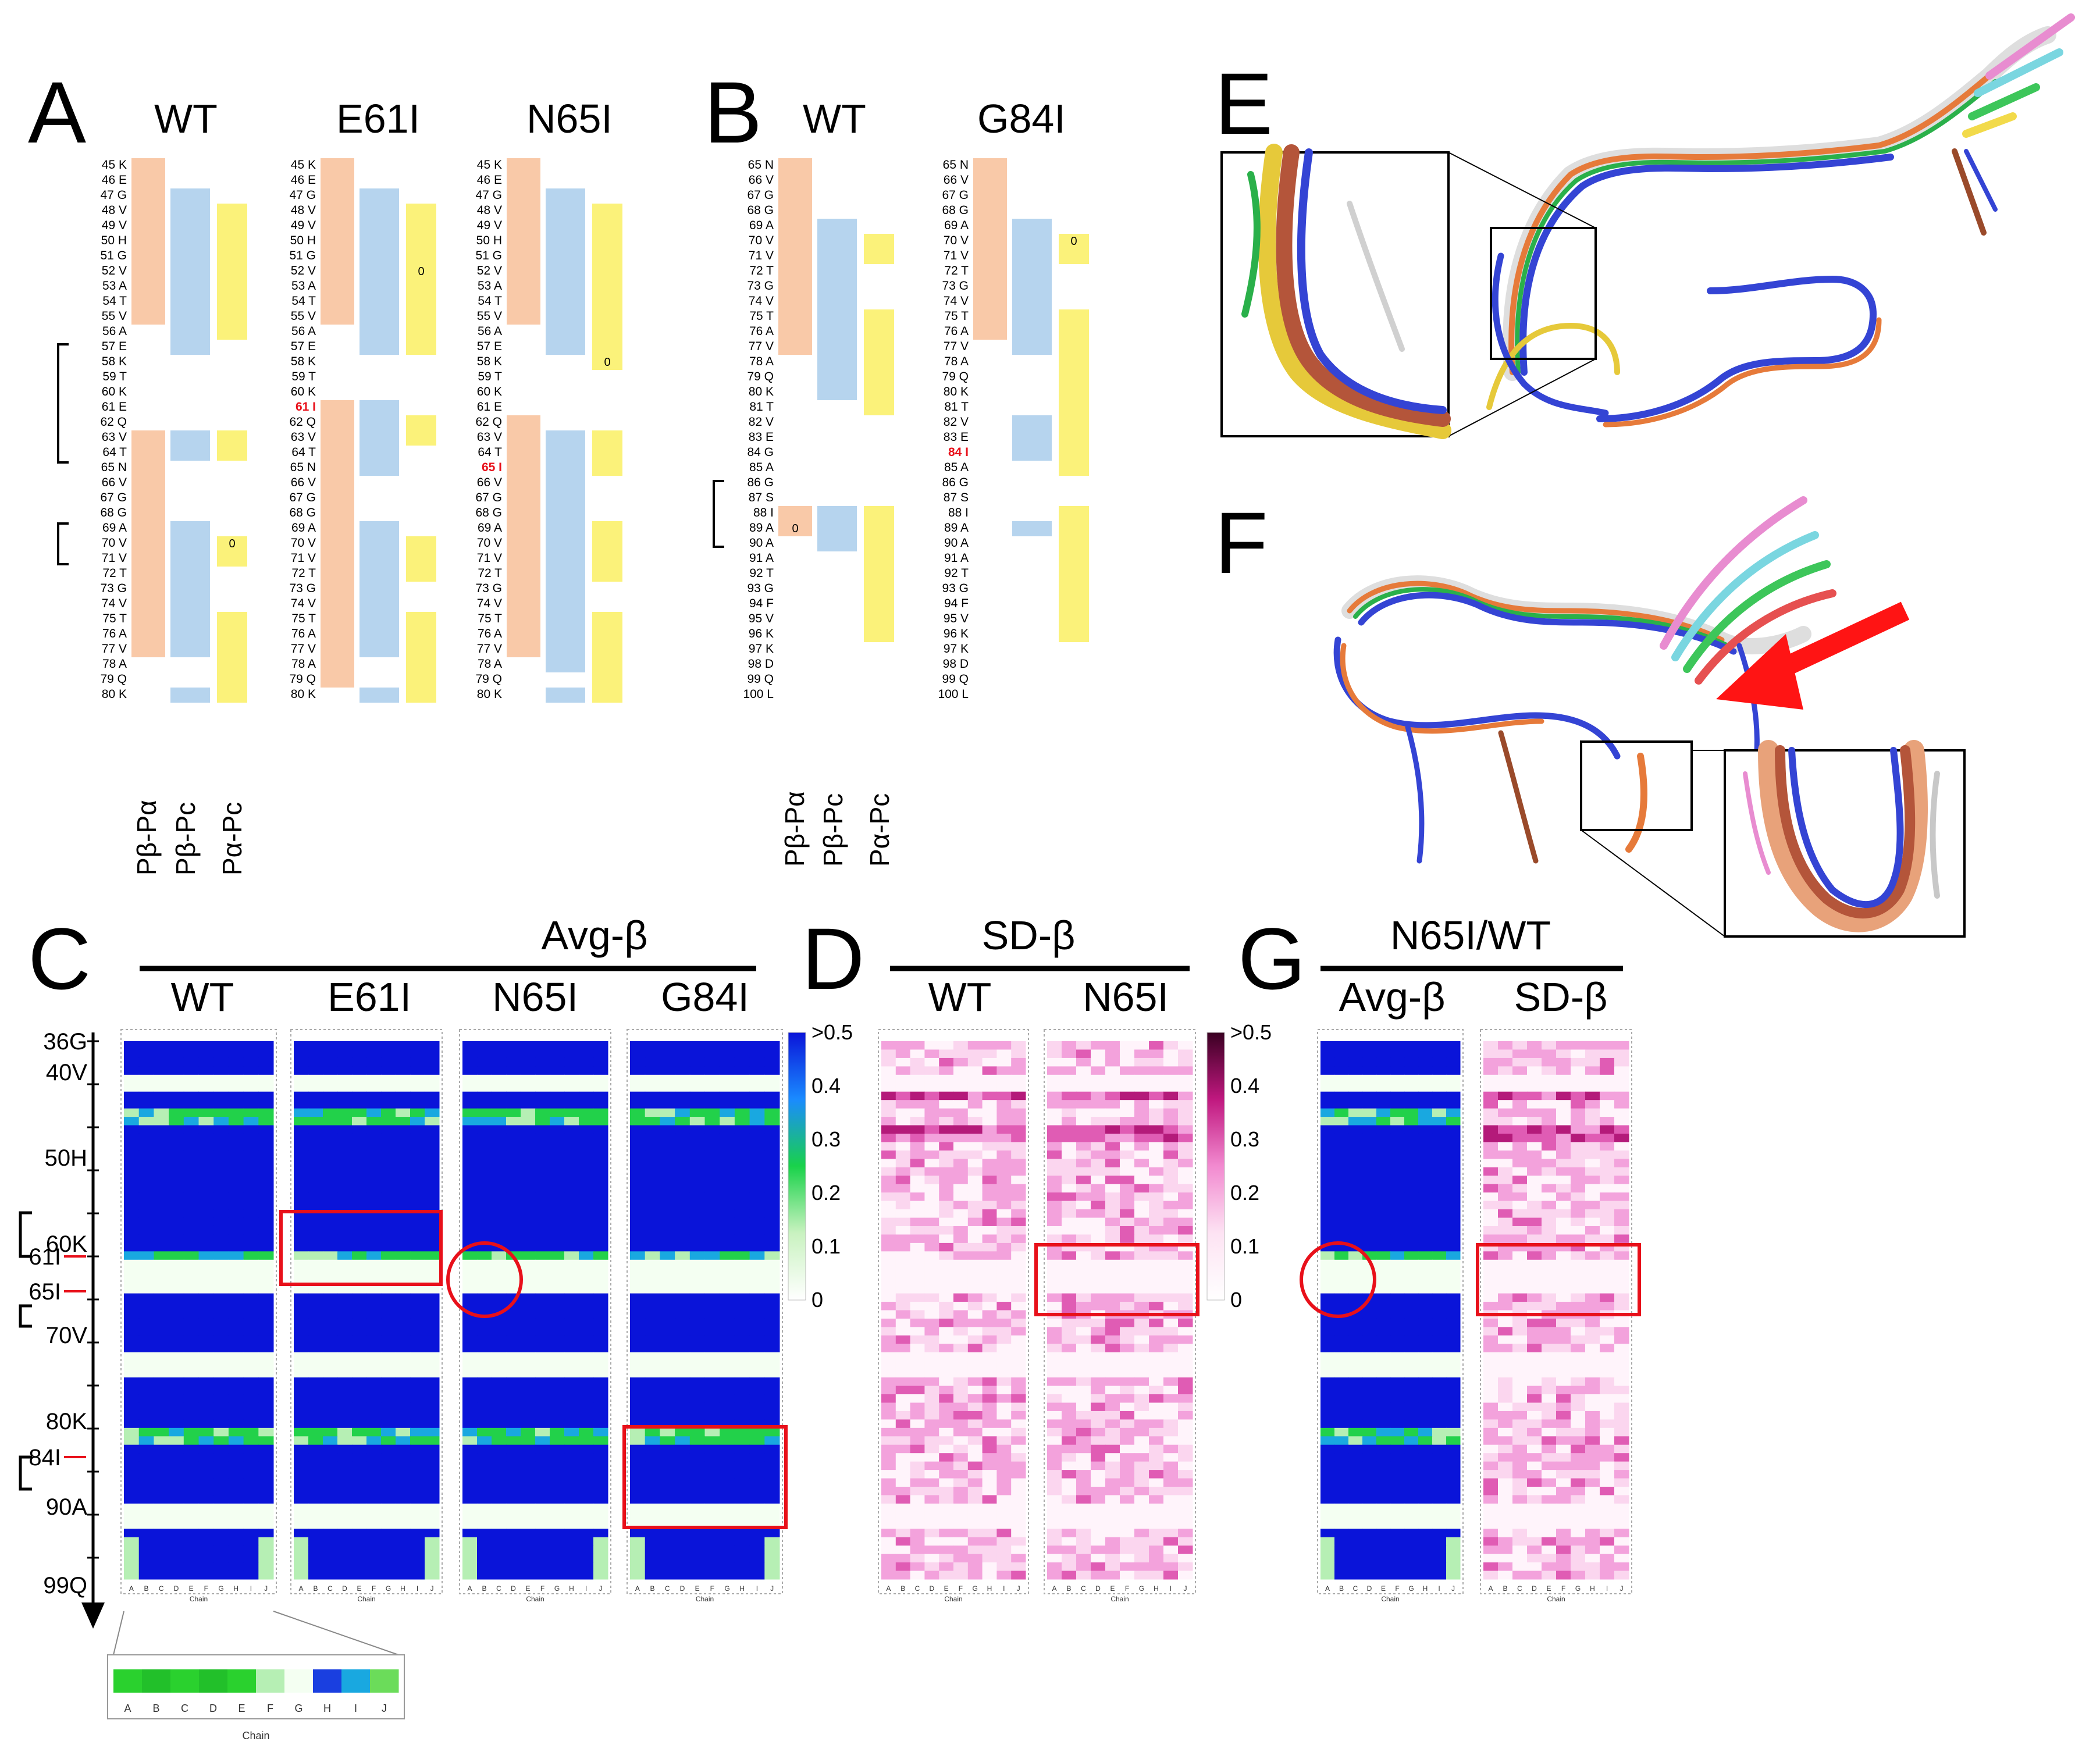  I want to click on heatmap-chain-label: F, so click(206, 1588).